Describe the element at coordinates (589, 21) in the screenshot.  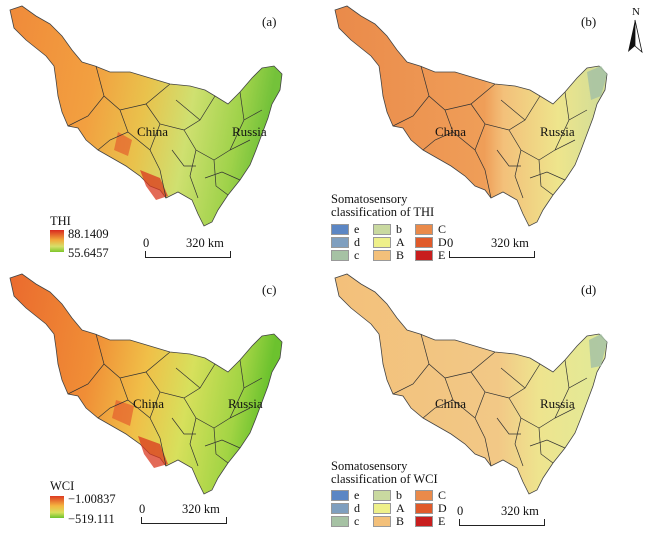
I see `panel-label-b: (b)` at that location.